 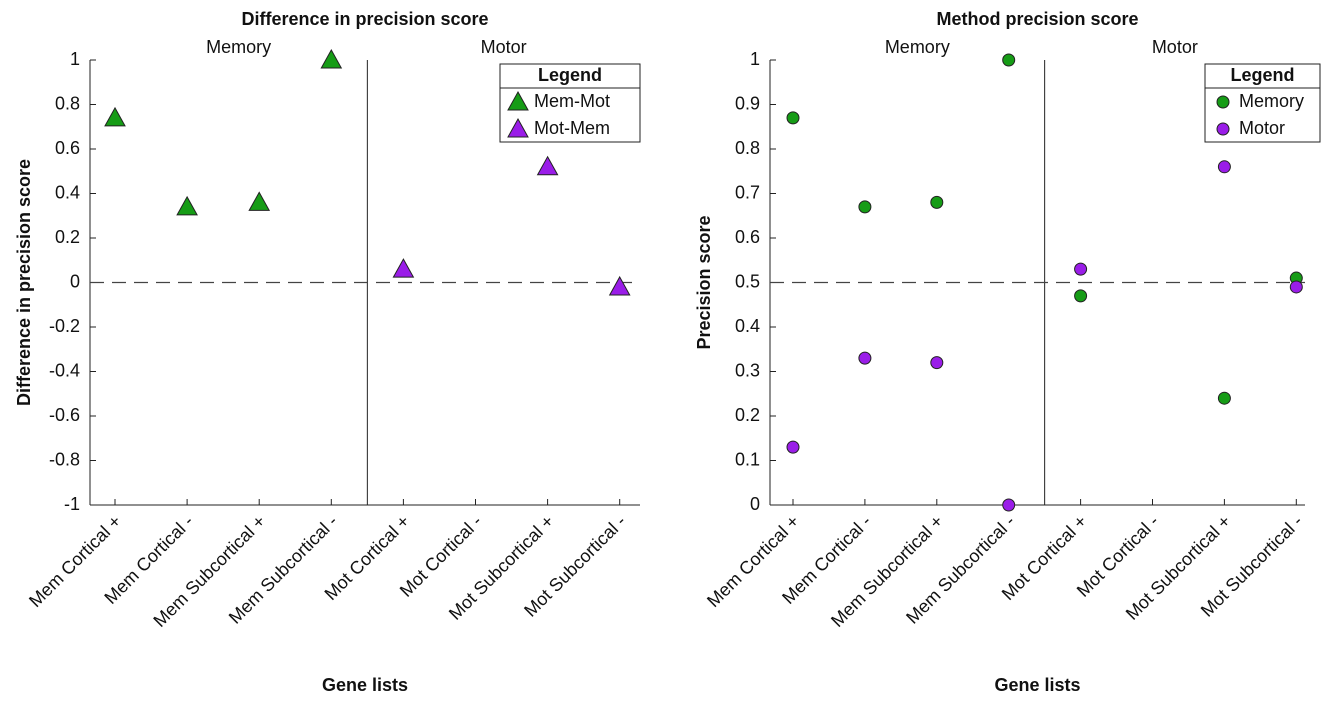 I want to click on y-tick-label: 0.3, so click(x=747, y=370).